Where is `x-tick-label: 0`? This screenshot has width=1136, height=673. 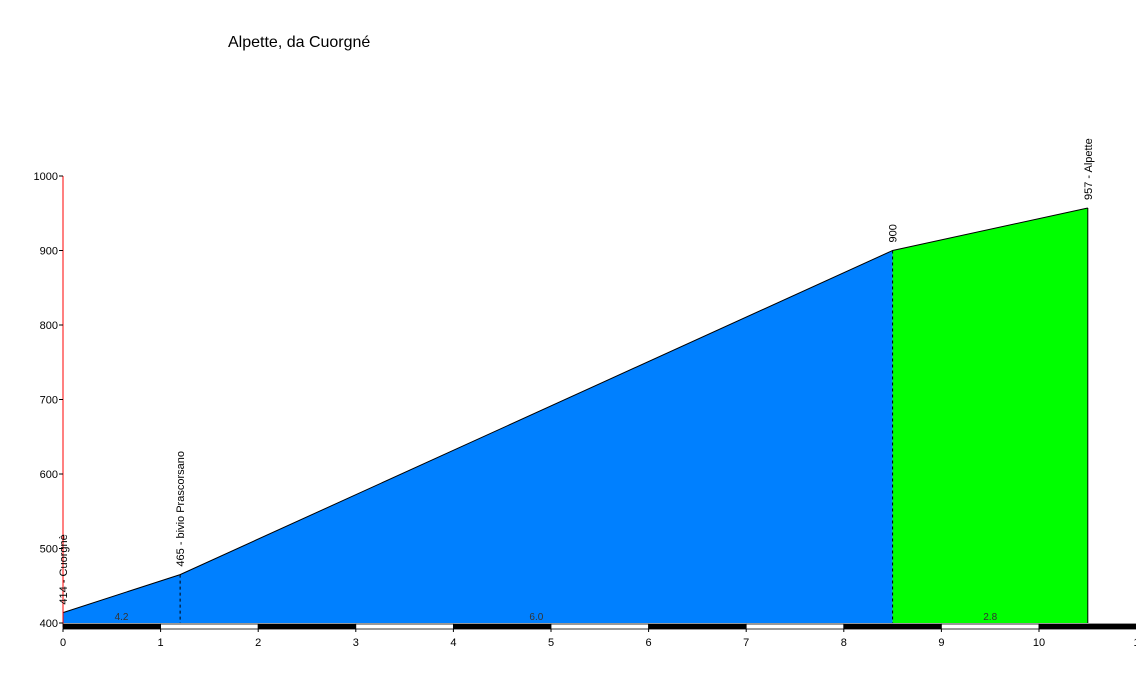 x-tick-label: 0 is located at coordinates (63, 643).